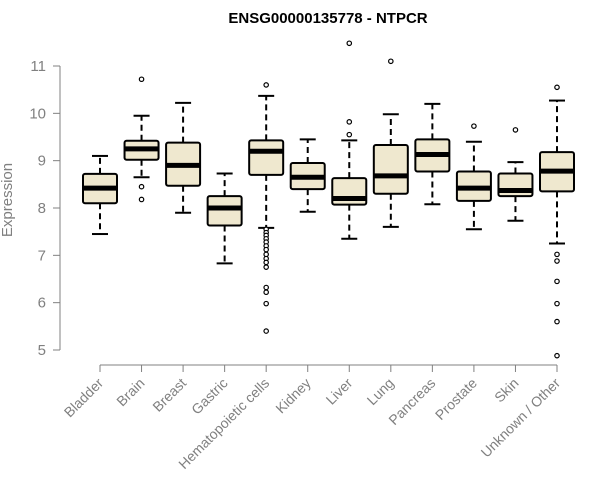 This screenshot has width=600, height=500. Describe the element at coordinates (42, 350) in the screenshot. I see `y-tick-label: 5` at that location.